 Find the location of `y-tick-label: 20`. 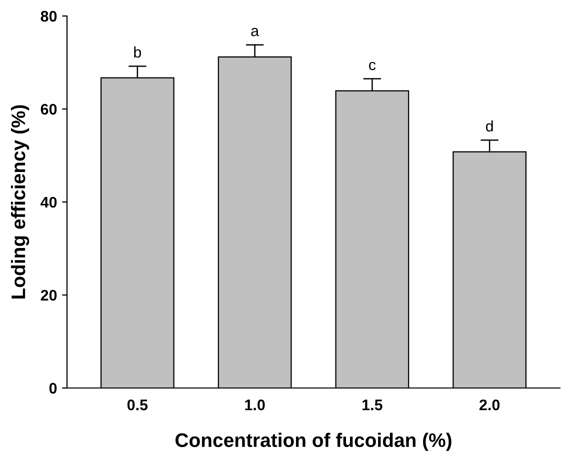

y-tick-label: 20 is located at coordinates (48, 295).